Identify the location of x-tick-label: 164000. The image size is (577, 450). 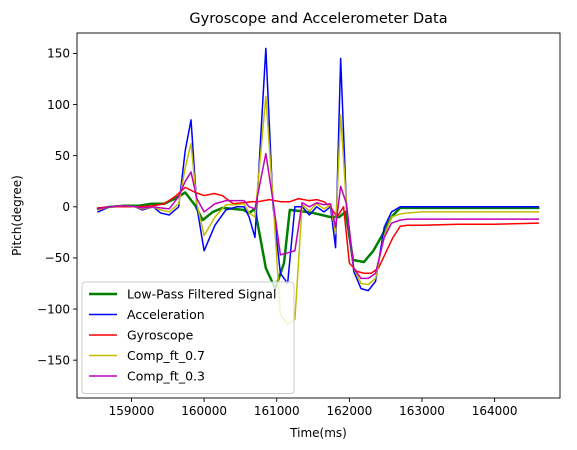
(495, 411).